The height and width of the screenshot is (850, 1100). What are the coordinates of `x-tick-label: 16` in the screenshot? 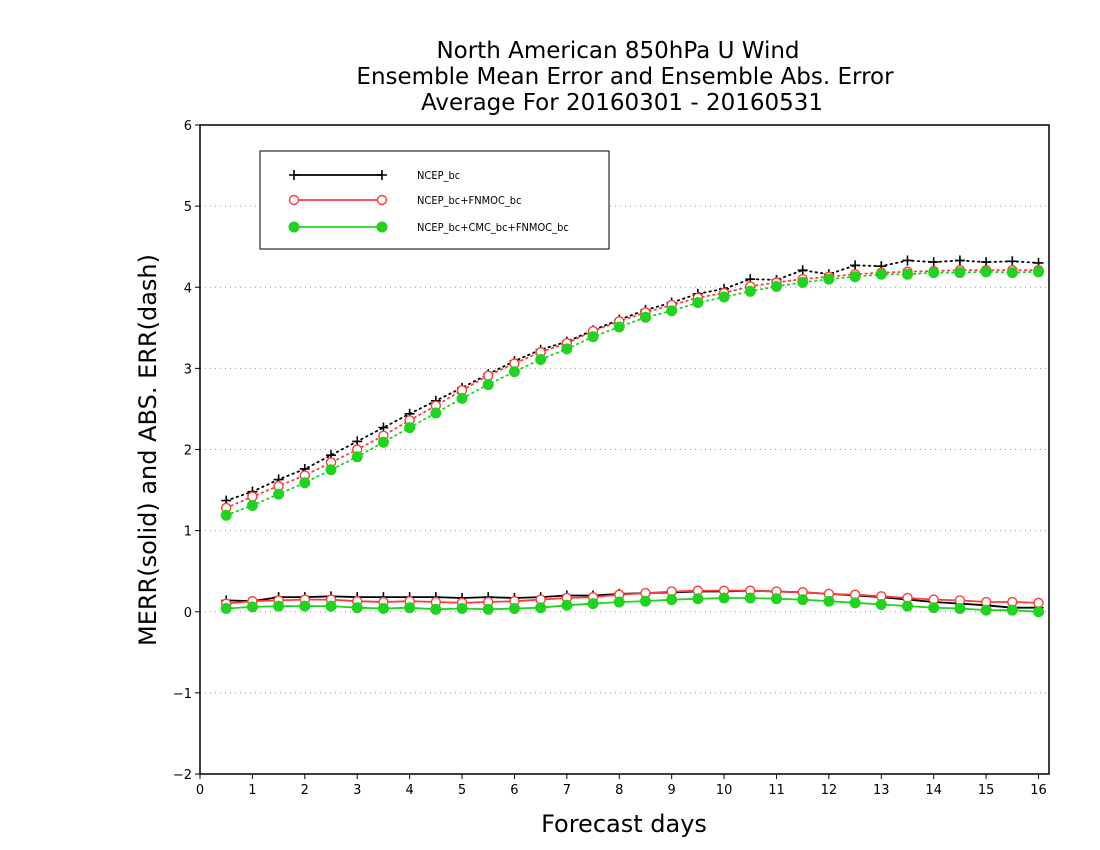 It's located at (1038, 790).